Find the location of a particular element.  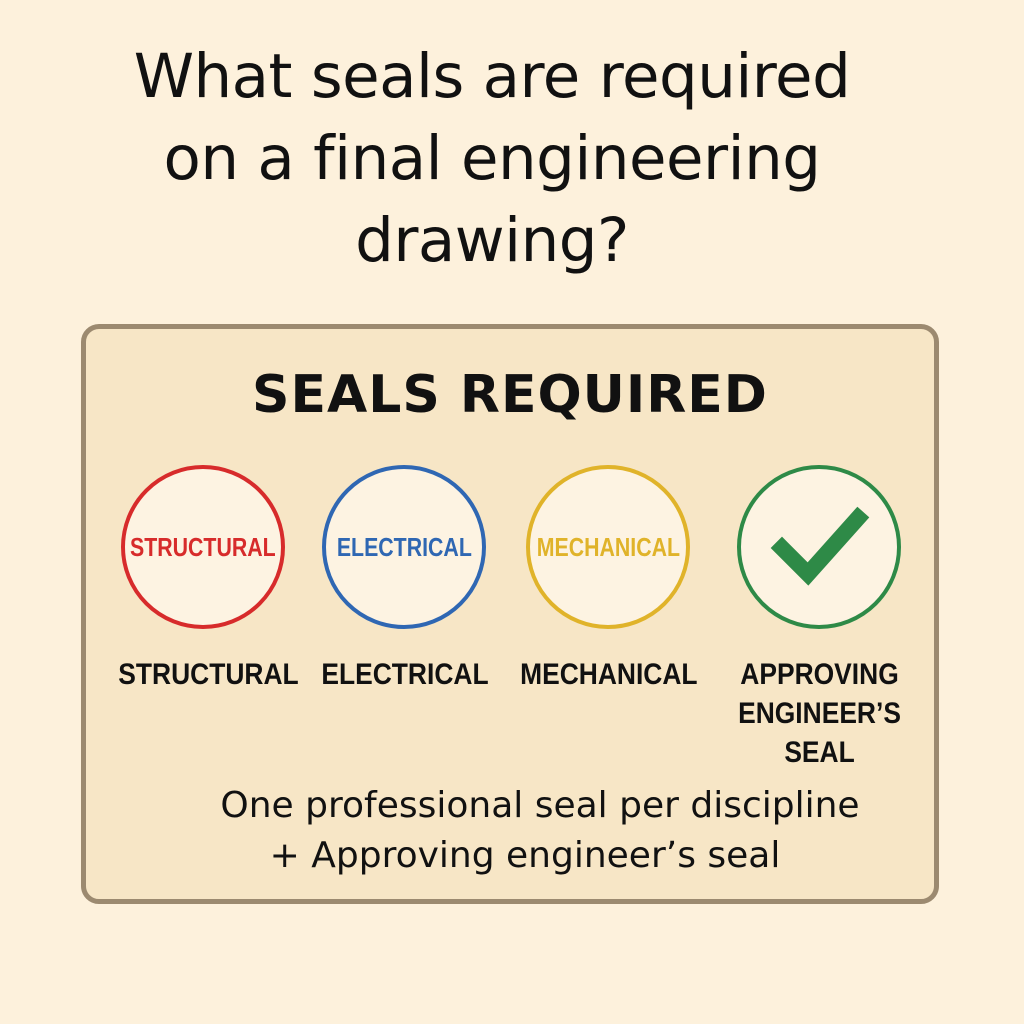

question-line: What seals are required is located at coordinates (492, 76).